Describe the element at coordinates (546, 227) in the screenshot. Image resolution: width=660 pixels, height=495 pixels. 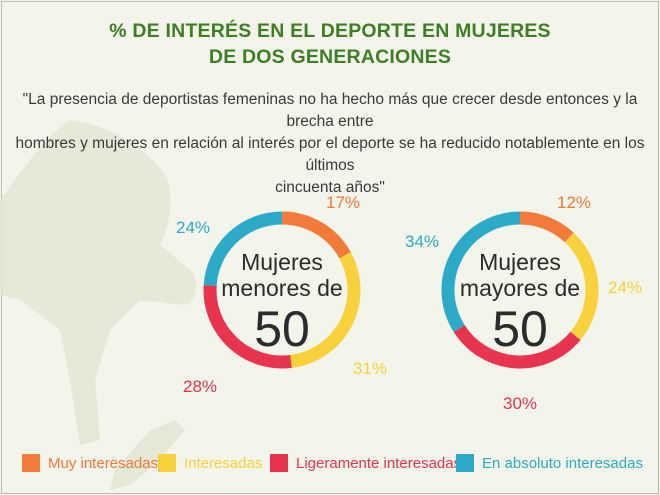
I see `donut-2-slice-muy` at that location.